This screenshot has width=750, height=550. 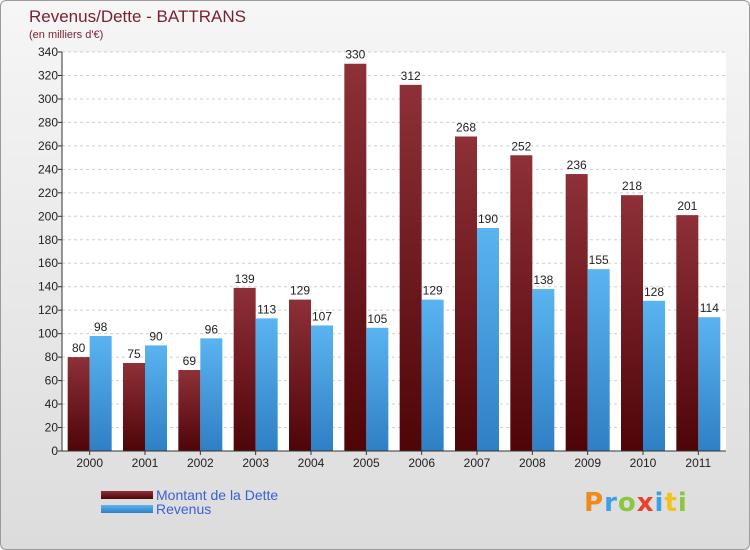 I want to click on x-tick-label: 2011, so click(x=698, y=463).